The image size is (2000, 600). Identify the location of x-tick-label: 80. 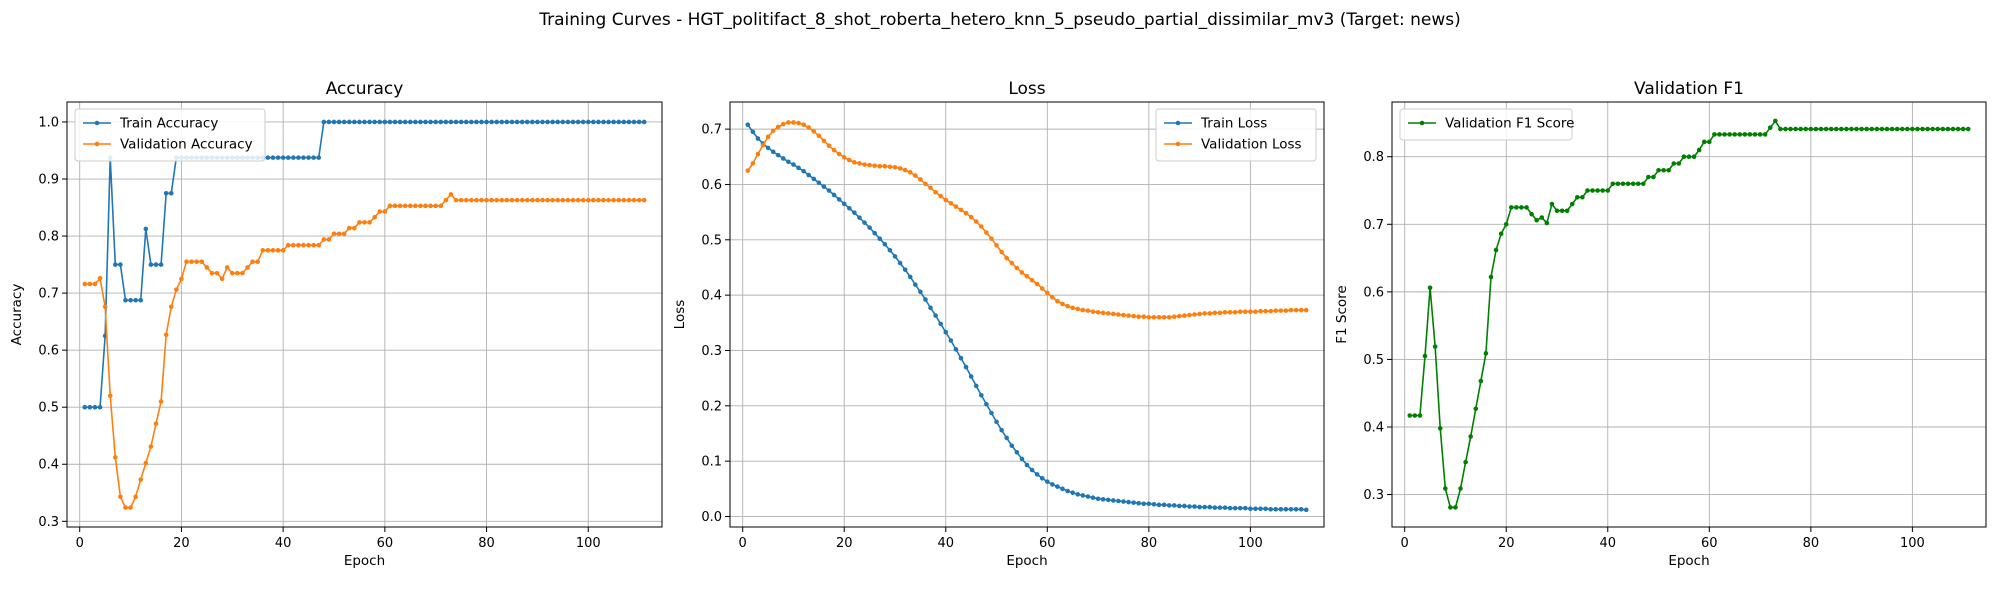
(486, 543).